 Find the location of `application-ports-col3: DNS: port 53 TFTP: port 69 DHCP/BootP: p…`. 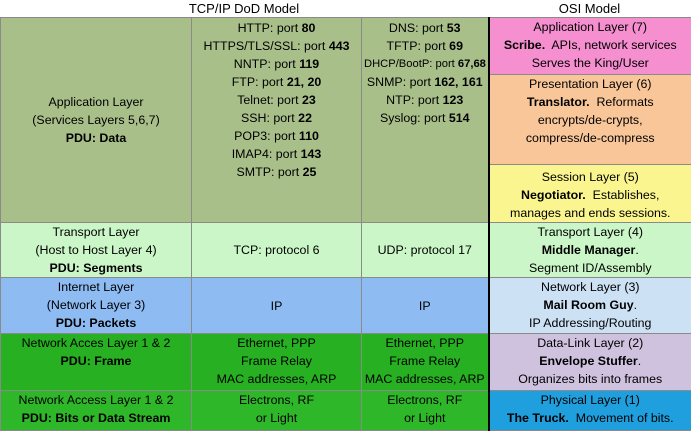

application-ports-col3: DNS: port 53 TFTP: port 69 DHCP/BootP: p… is located at coordinates (425, 120).